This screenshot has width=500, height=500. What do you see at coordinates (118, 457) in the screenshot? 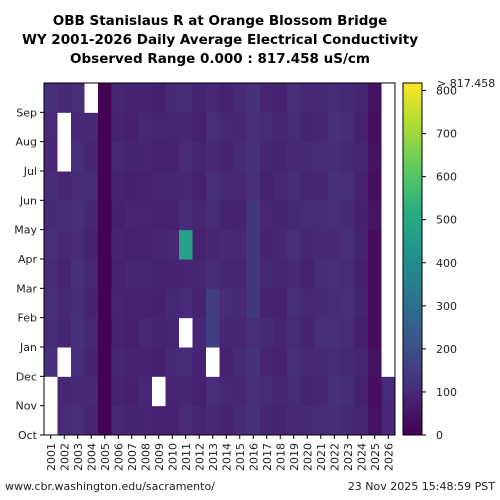
I see `x-tick-label: 2006` at bounding box center [118, 457].